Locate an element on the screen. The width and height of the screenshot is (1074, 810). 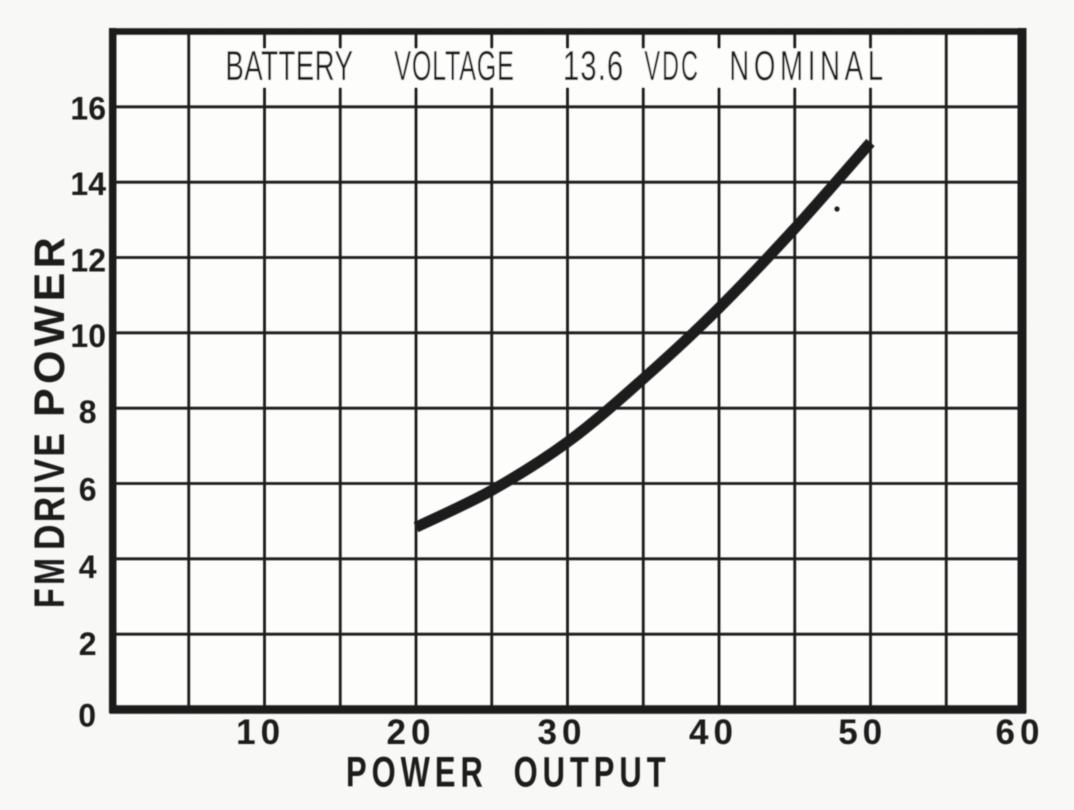
svg-text: 30 is located at coordinates (562, 732).